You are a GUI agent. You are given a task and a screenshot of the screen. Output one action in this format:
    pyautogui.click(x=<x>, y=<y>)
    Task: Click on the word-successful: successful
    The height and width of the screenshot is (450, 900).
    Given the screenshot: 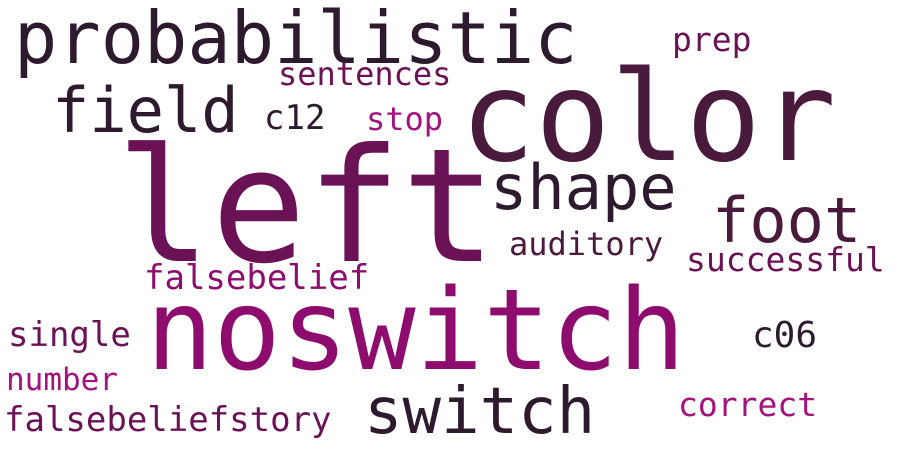 What is the action you would take?
    pyautogui.click(x=785, y=259)
    